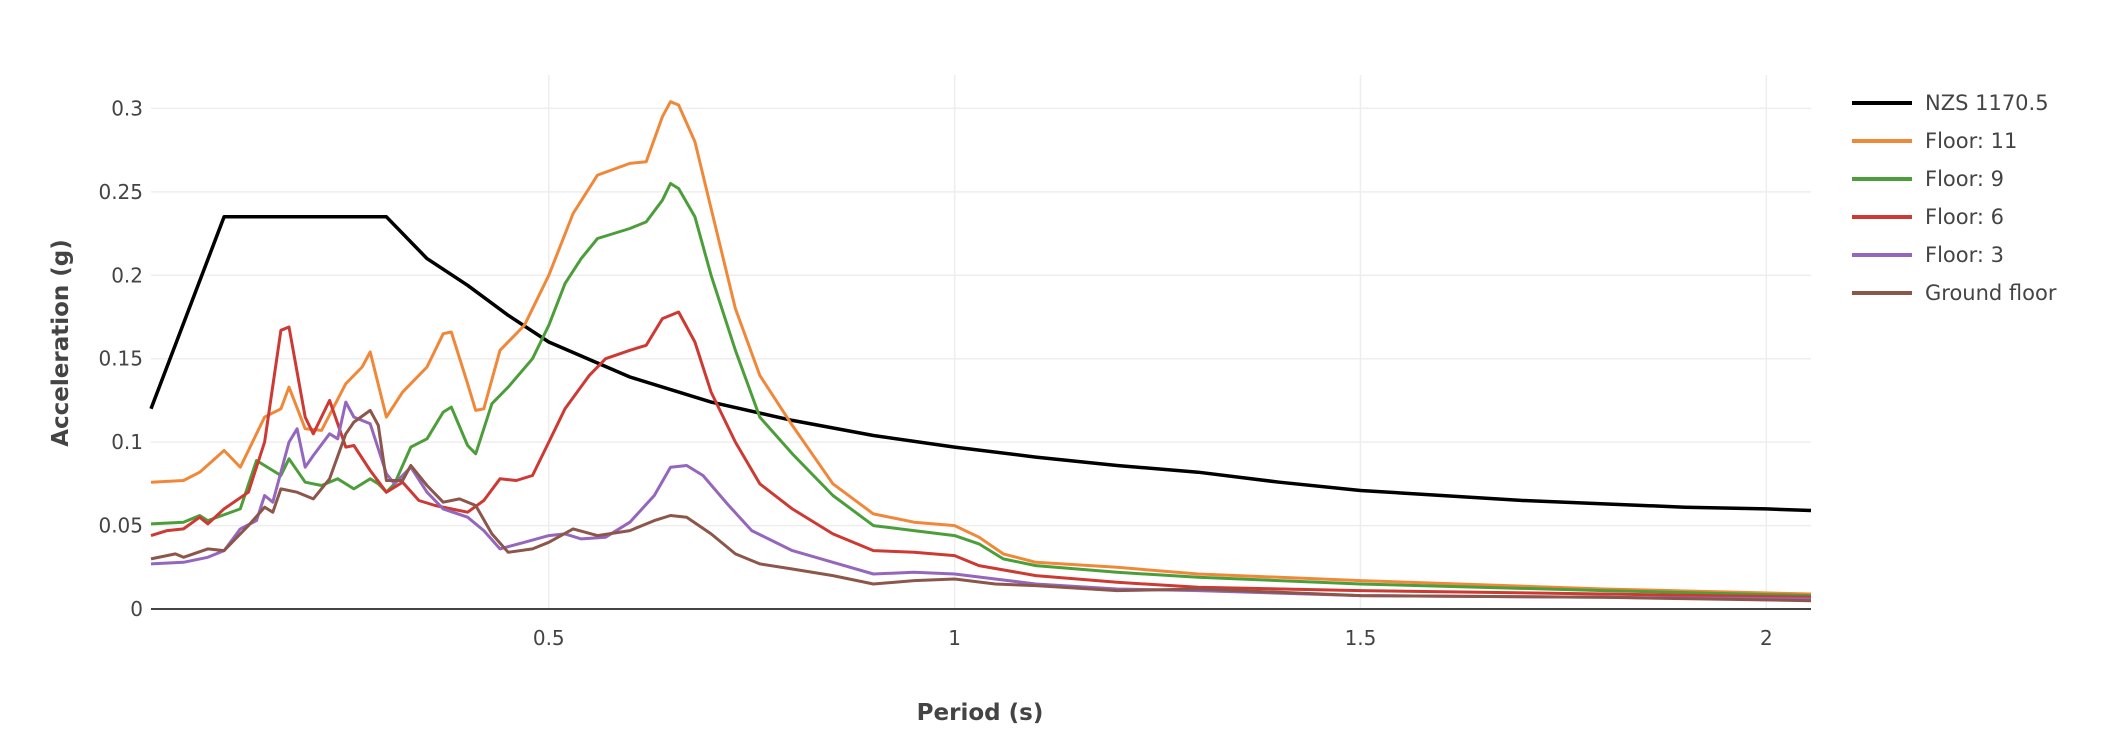 The image size is (2112, 755). Describe the element at coordinates (1971, 141) in the screenshot. I see `legend-label: Floor: 11` at that location.